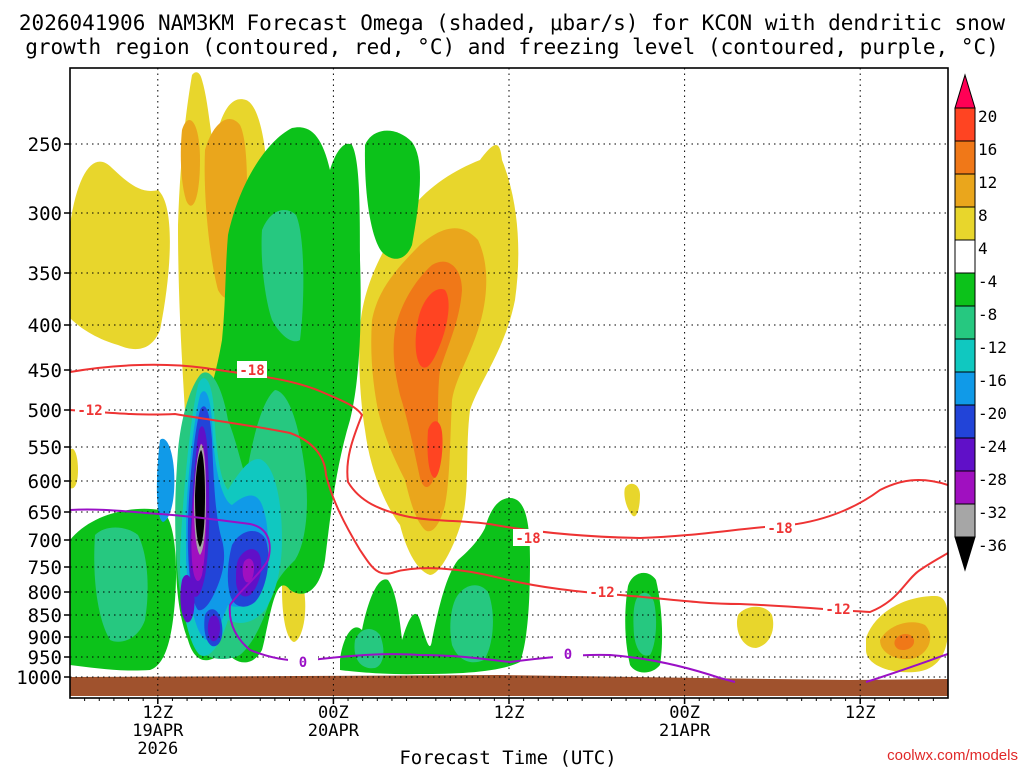 The image size is (1024, 768). I want to click on omega-region-sinking-max-core, so click(200, 498).